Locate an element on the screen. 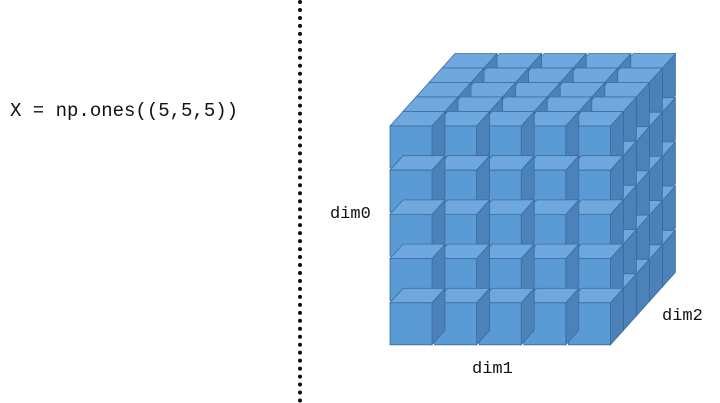 This screenshot has width=720, height=403. dim2-label: dim2 is located at coordinates (682, 316).